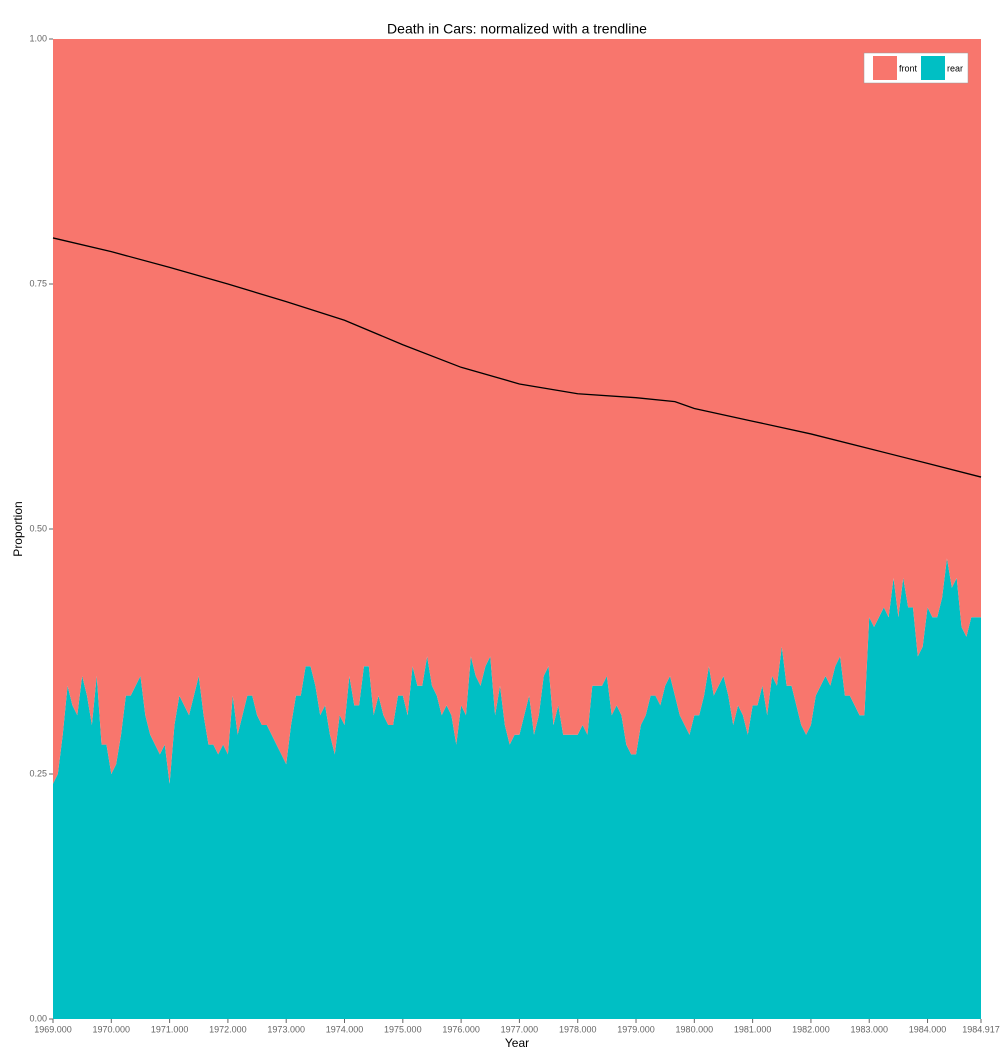 The width and height of the screenshot is (1000, 1062). Describe the element at coordinates (981, 1029) in the screenshot. I see `x-tick-label: 1984.917` at that location.